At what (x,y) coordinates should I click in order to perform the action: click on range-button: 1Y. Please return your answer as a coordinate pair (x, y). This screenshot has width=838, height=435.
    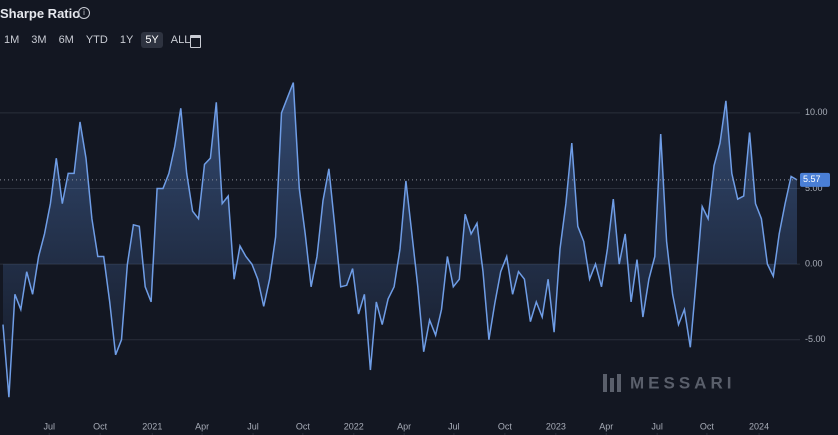
    Looking at the image, I should click on (126, 40).